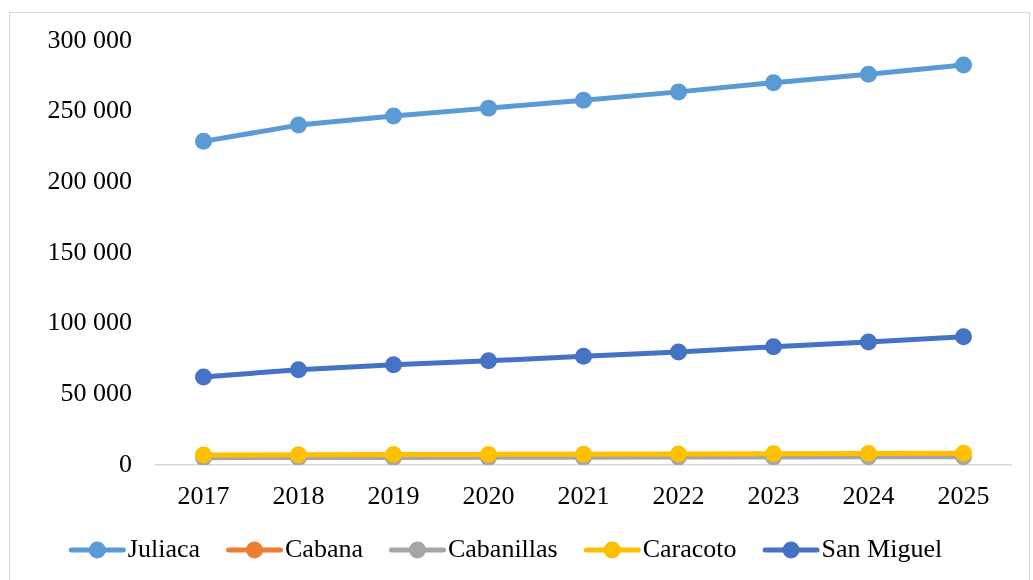 The width and height of the screenshot is (1033, 580). I want to click on y-tick-label: 100 000, so click(89, 322).